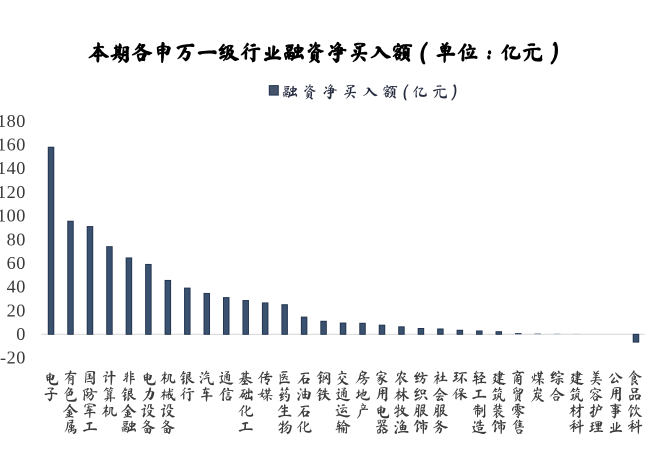 This screenshot has height=449, width=664. I want to click on svg-text: 保, so click(460, 394).